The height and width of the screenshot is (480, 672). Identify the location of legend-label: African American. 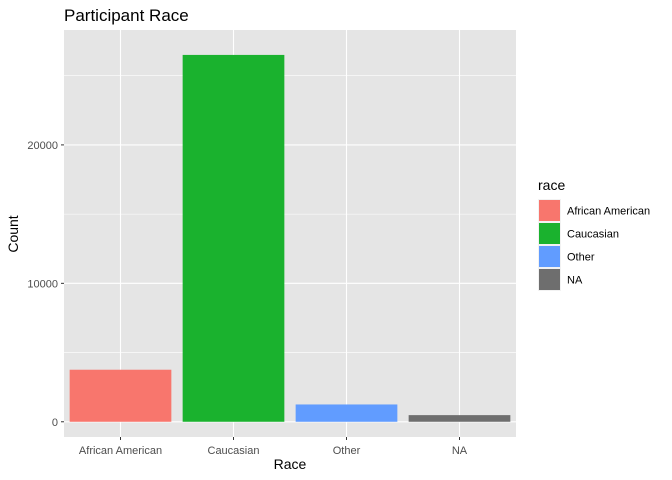
(608, 212).